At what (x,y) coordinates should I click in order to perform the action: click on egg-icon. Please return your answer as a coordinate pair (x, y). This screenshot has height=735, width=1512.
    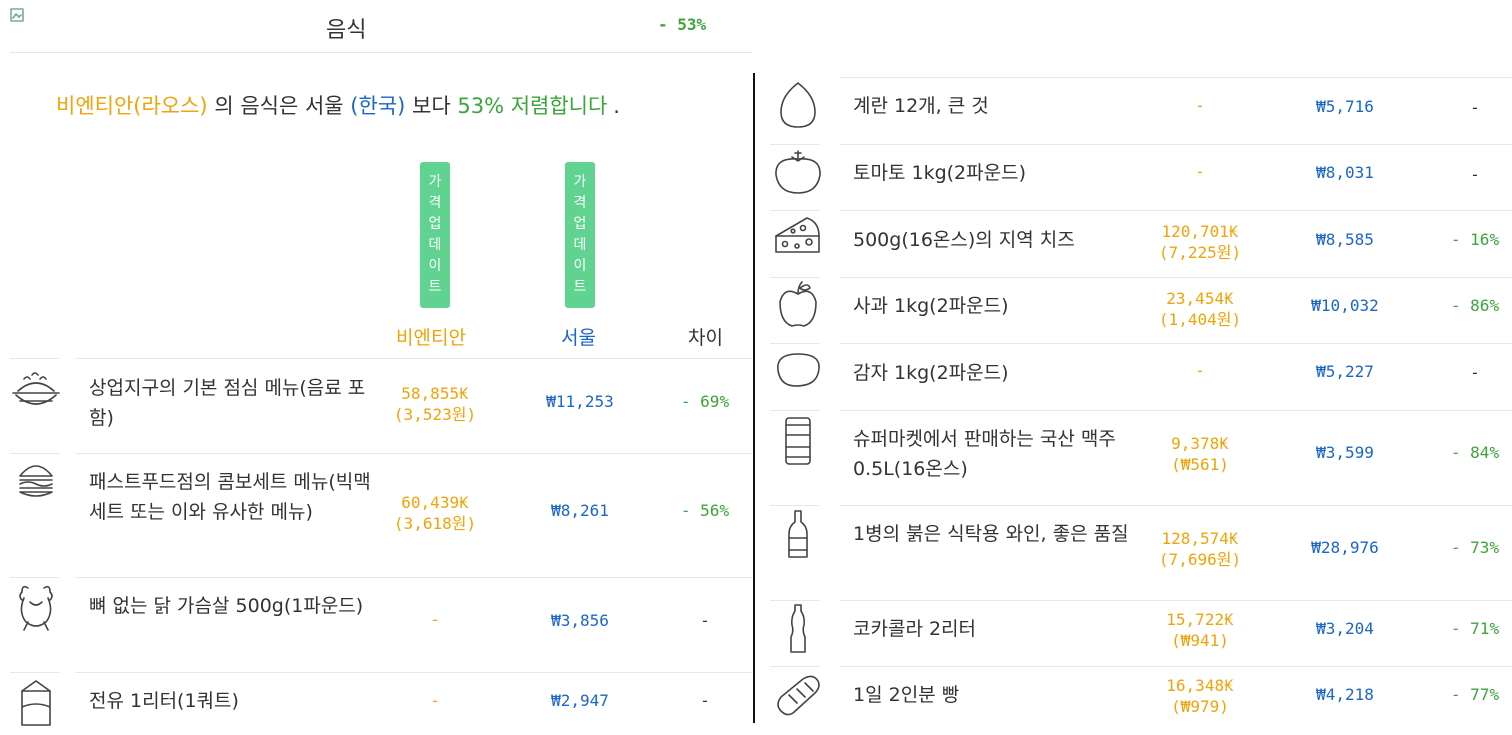
    Looking at the image, I should click on (798, 105).